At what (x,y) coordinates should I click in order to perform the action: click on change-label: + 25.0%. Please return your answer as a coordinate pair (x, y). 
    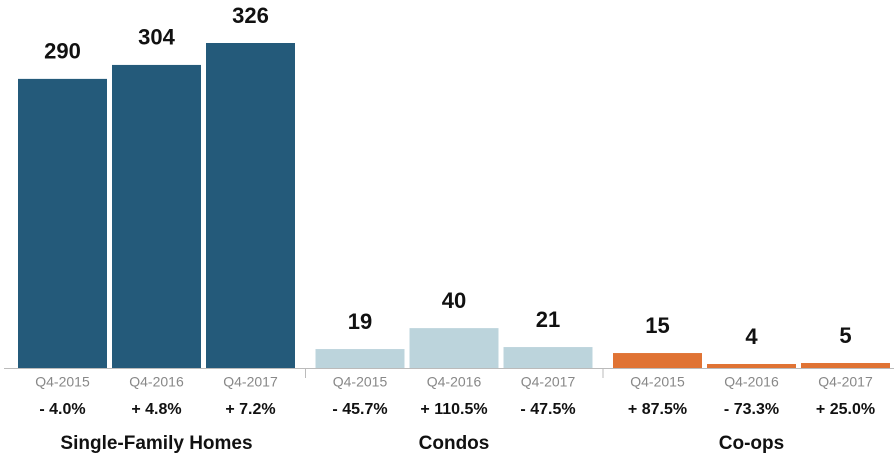
    Looking at the image, I should click on (845, 409).